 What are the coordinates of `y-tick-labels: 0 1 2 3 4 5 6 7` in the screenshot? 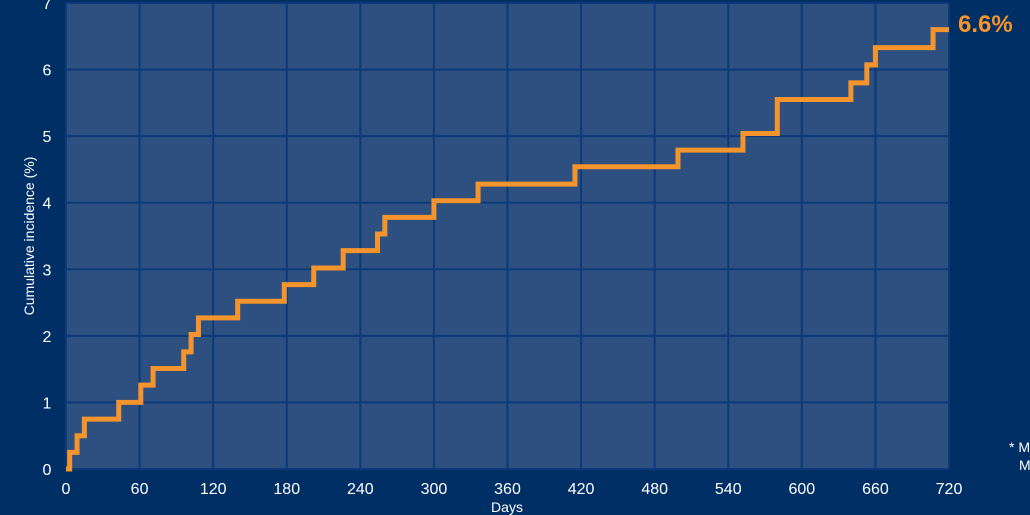 It's located at (47, 239).